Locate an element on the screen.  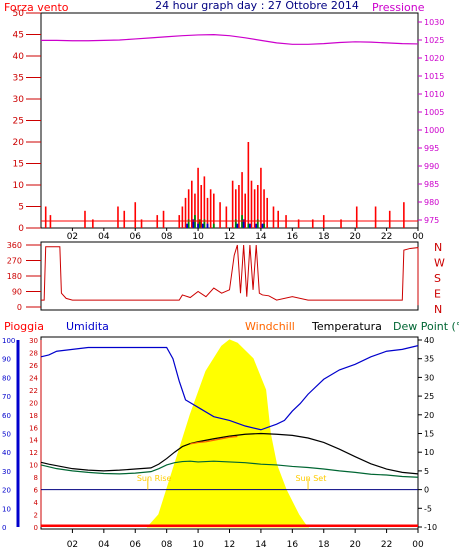
pressure-tick-label: 1010 is located at coordinates (434, 94).